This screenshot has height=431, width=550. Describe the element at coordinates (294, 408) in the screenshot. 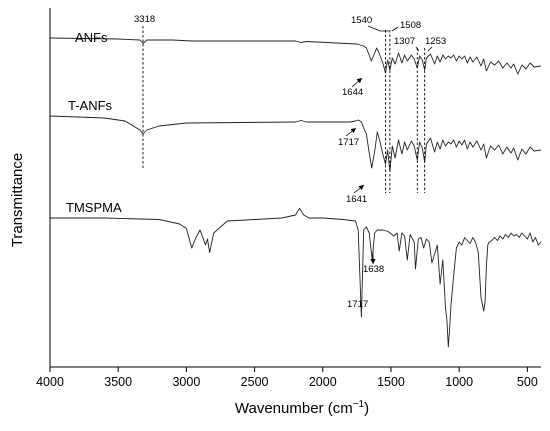

I see `x-axis-title-text: Wavenumber (cm` at that location.